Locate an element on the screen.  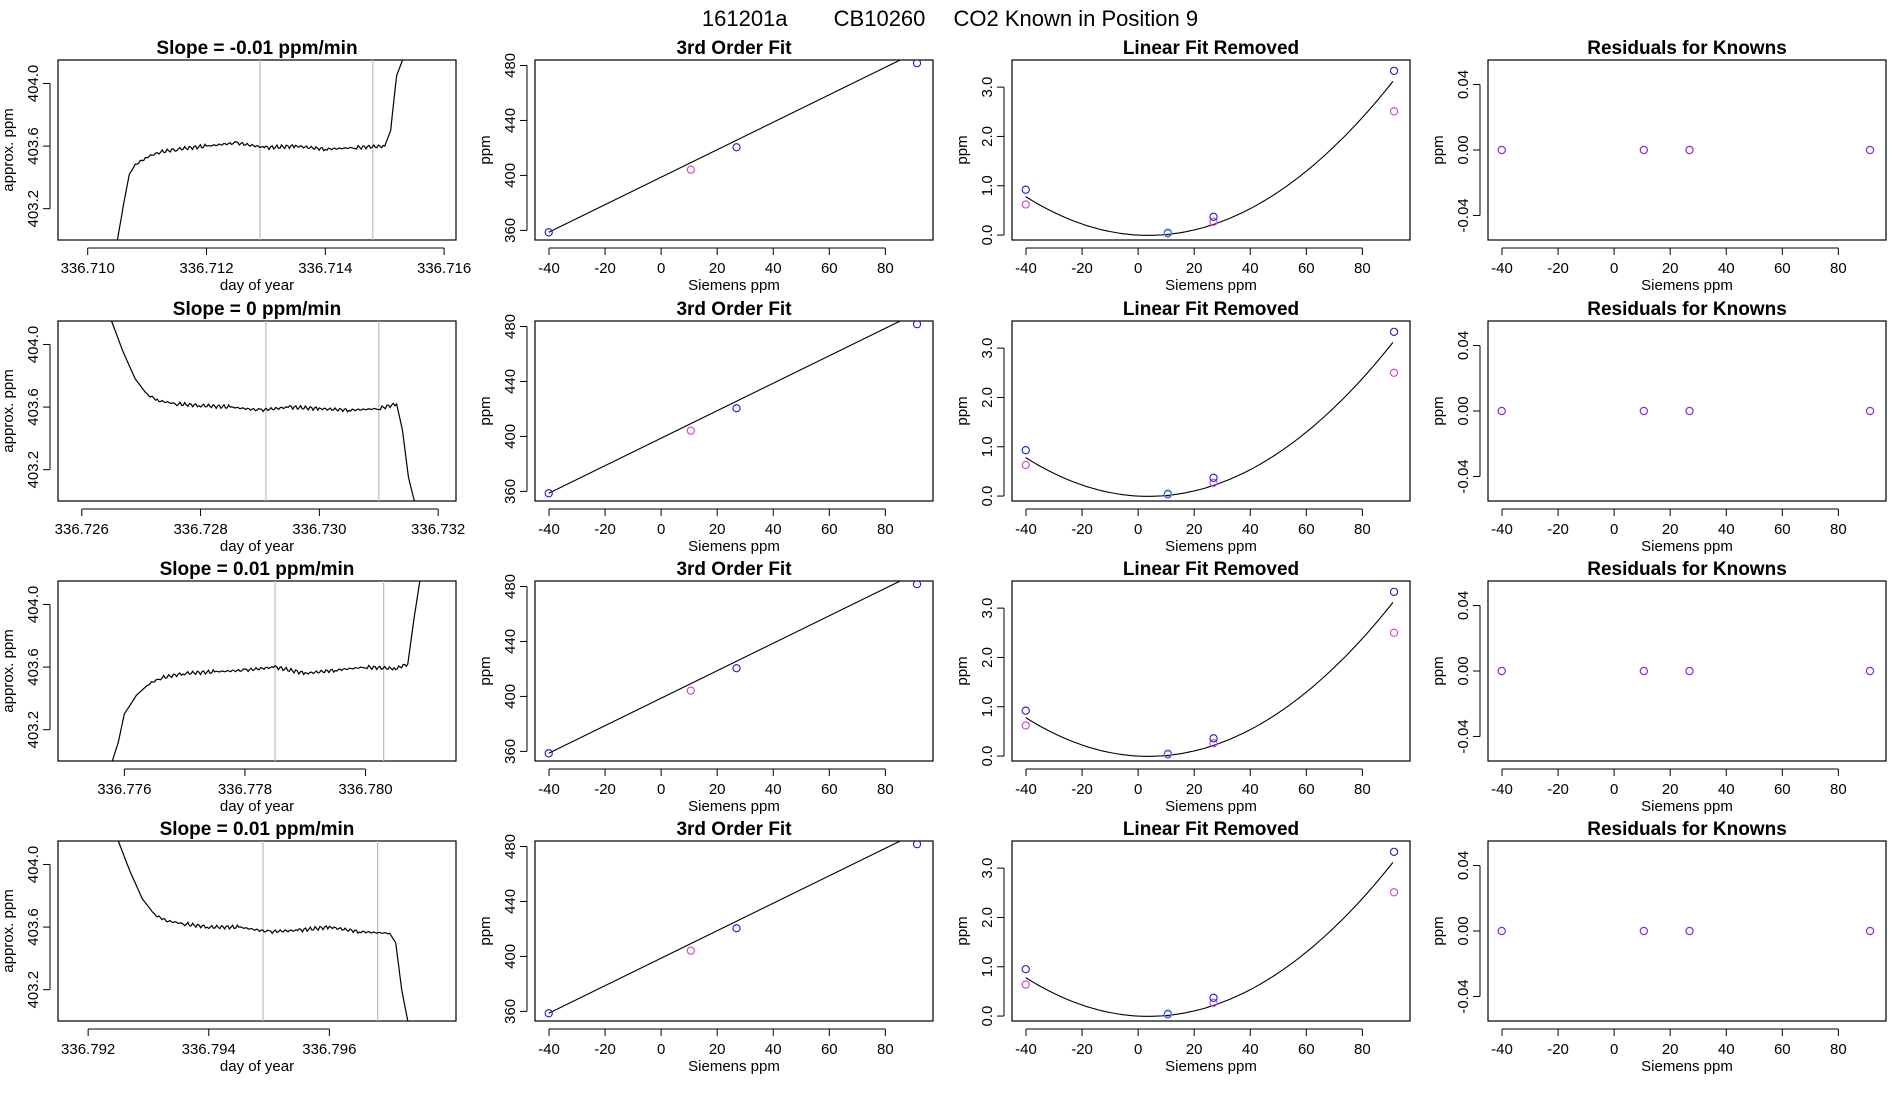
x-tick-label: 336.794 is located at coordinates (209, 1049).